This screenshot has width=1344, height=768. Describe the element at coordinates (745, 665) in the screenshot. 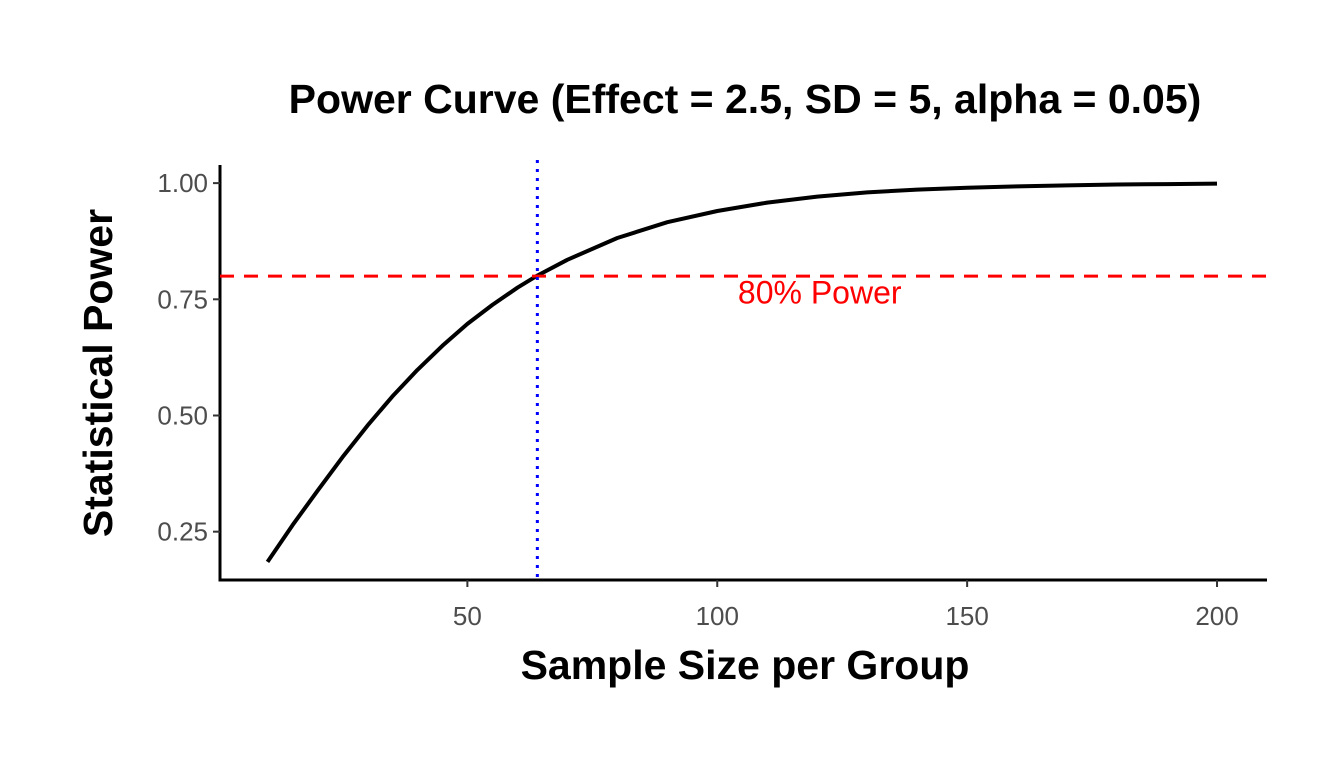

I see `x-axis-title: Sample Size per Group` at that location.